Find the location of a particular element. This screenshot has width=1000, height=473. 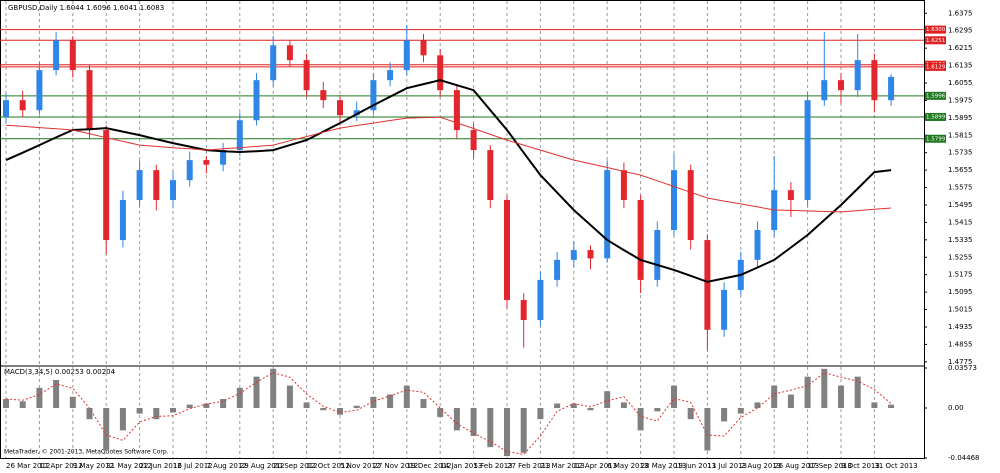

y-tick-label: 1.5815 is located at coordinates (960, 135).